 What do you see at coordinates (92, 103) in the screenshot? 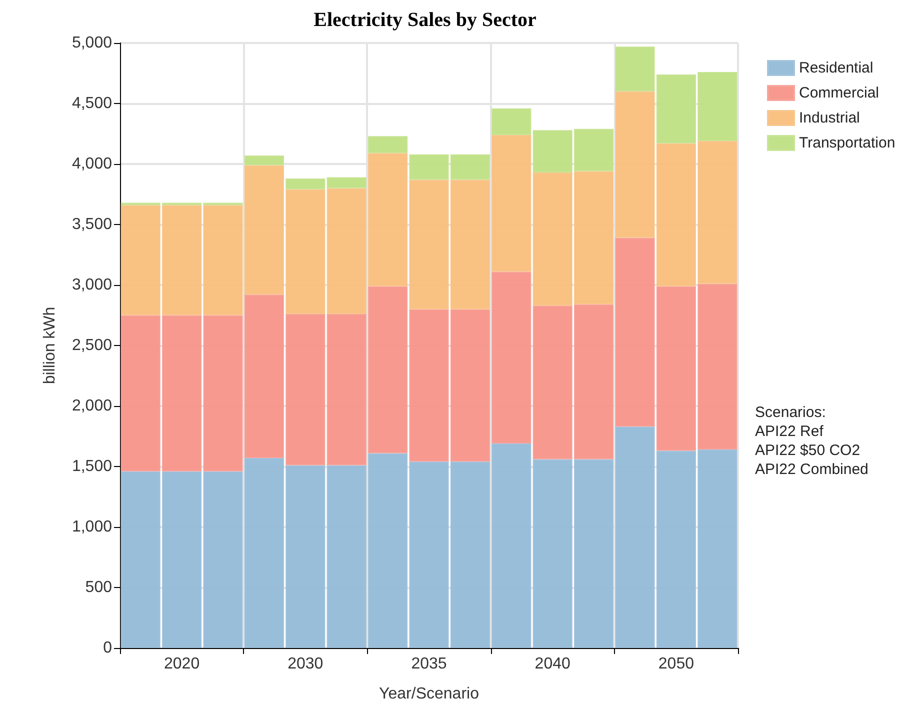
I see `y-tick-label: 4,500` at bounding box center [92, 103].